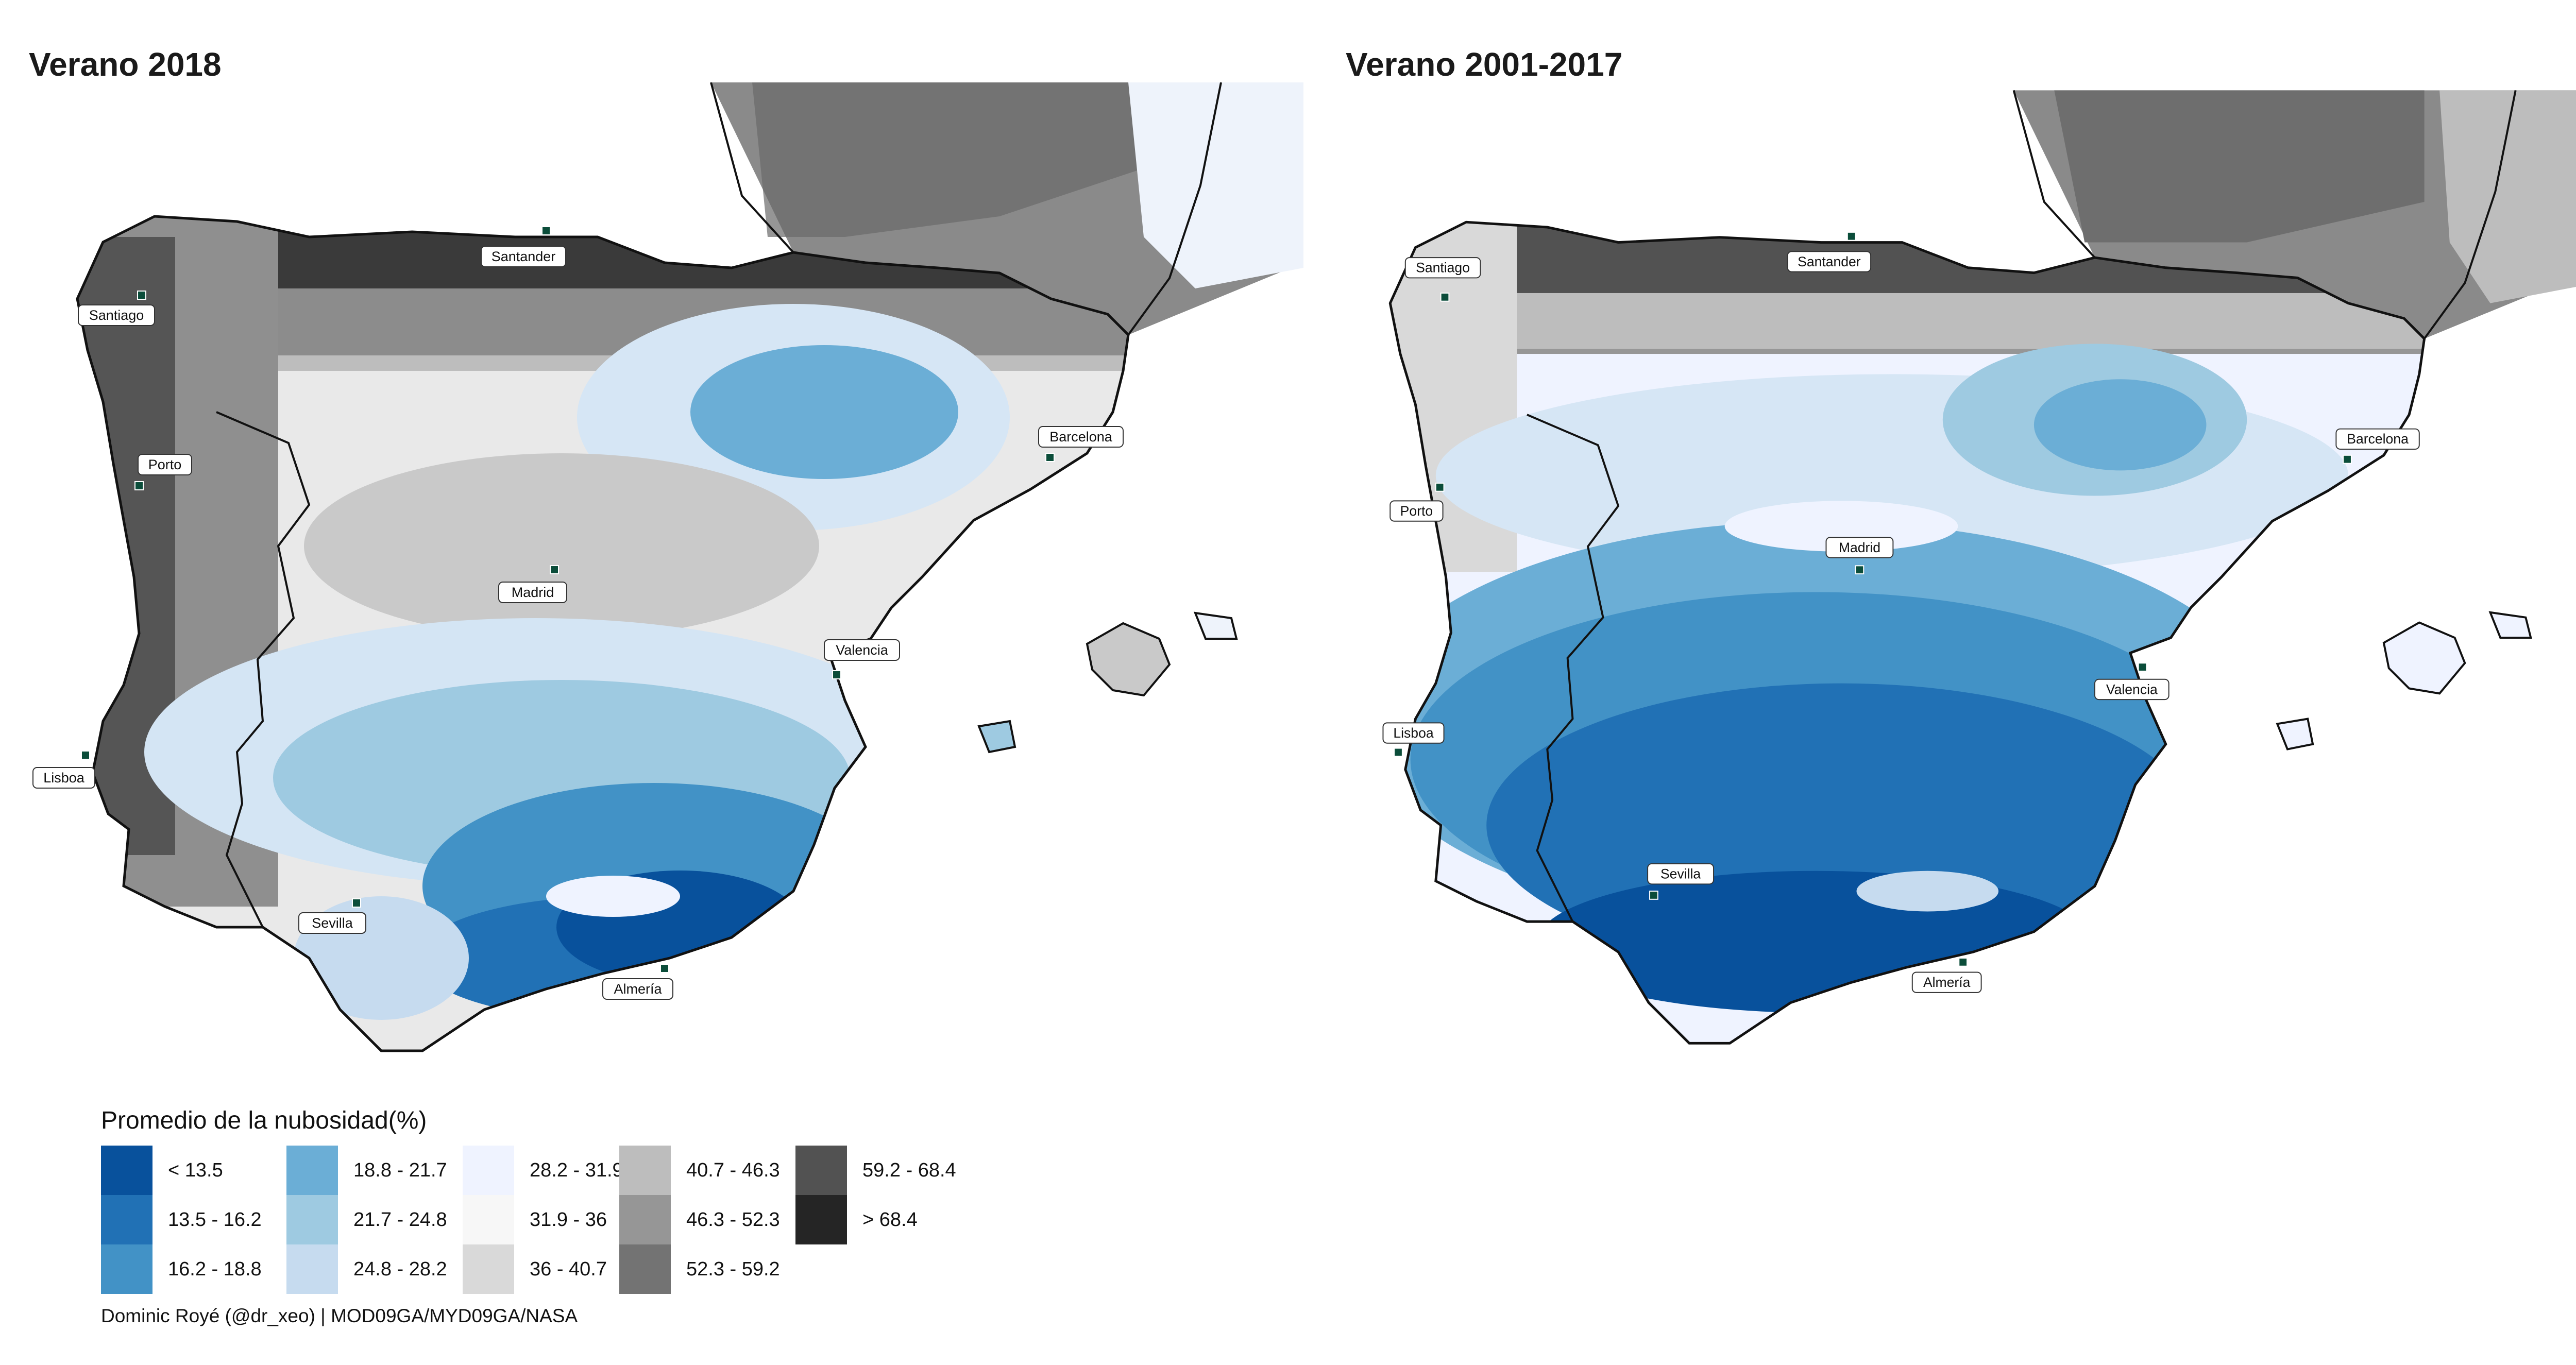  What do you see at coordinates (856, 1219) in the screenshot?
I see `legend-item: > 68.4` at bounding box center [856, 1219].